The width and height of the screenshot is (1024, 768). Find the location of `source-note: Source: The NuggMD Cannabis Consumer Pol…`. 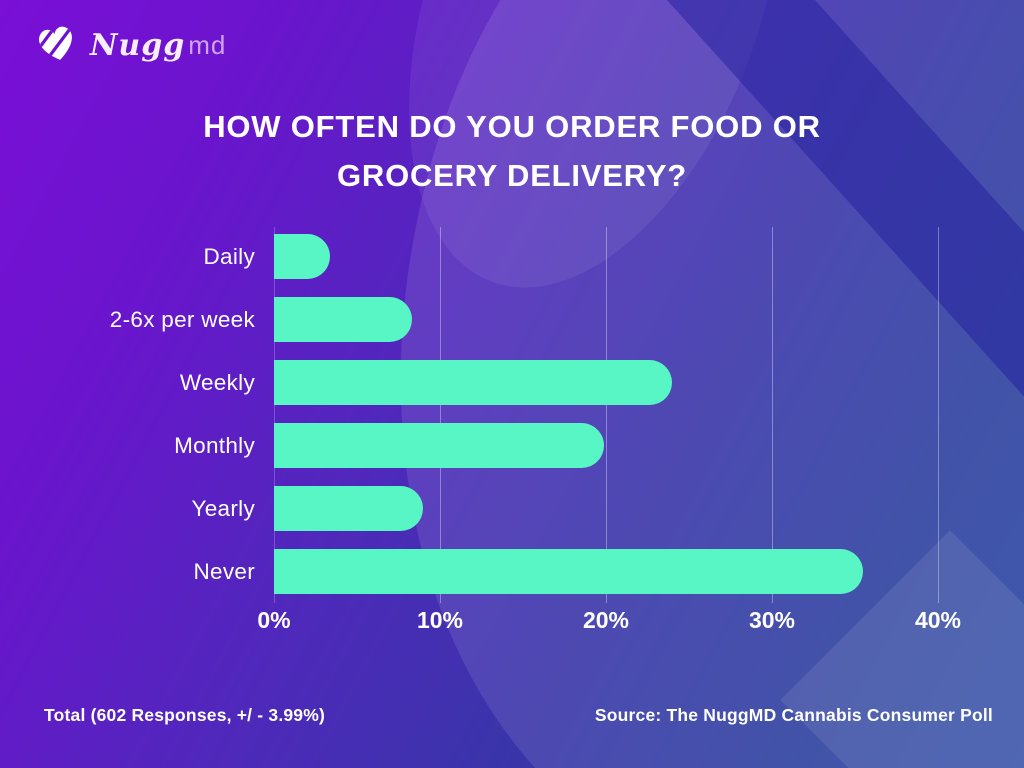

source-note: Source: The NuggMD Cannabis Consumer Pol… is located at coordinates (793, 715).